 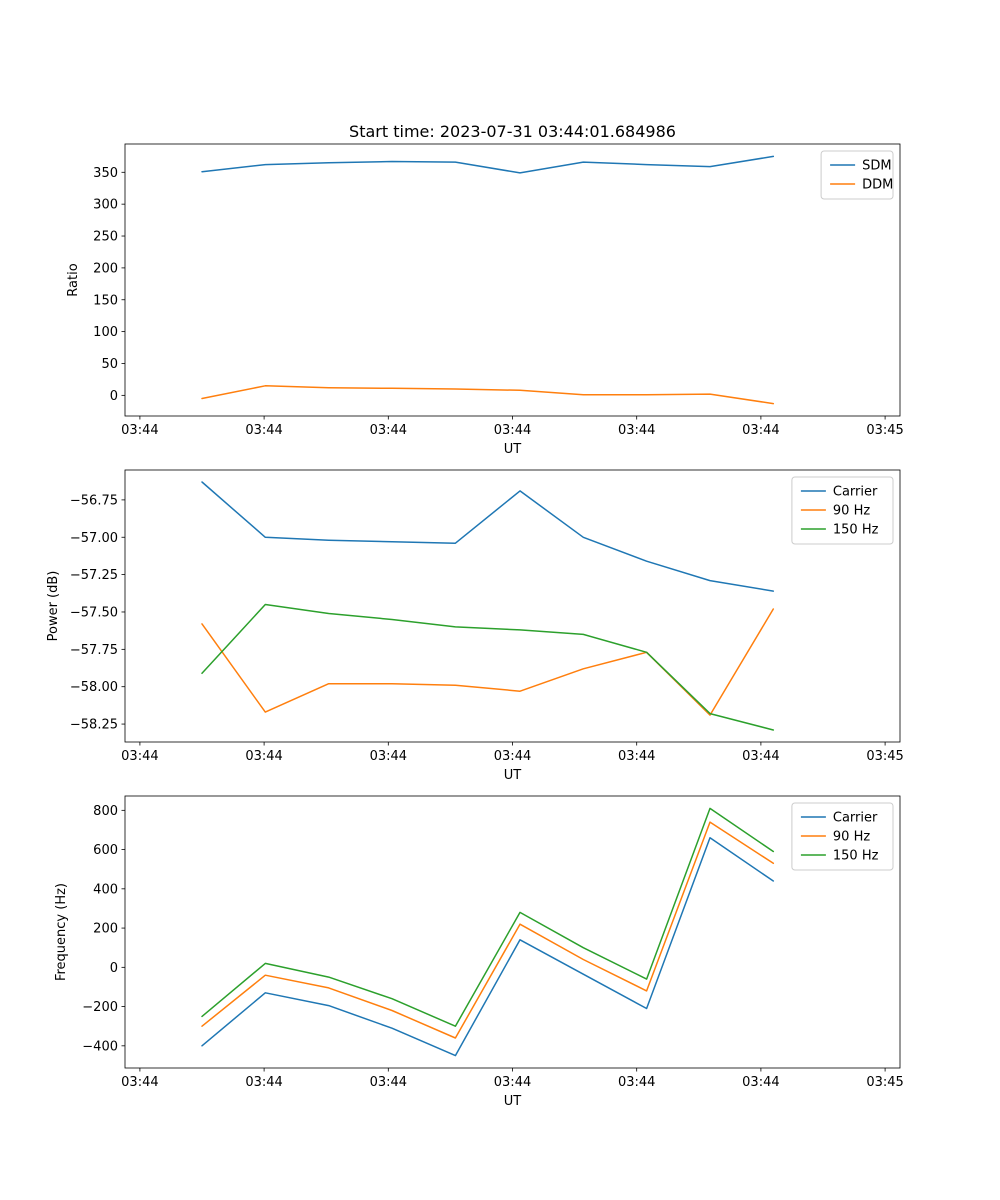 I want to click on y-tick-label: −56.75, so click(x=94, y=500).